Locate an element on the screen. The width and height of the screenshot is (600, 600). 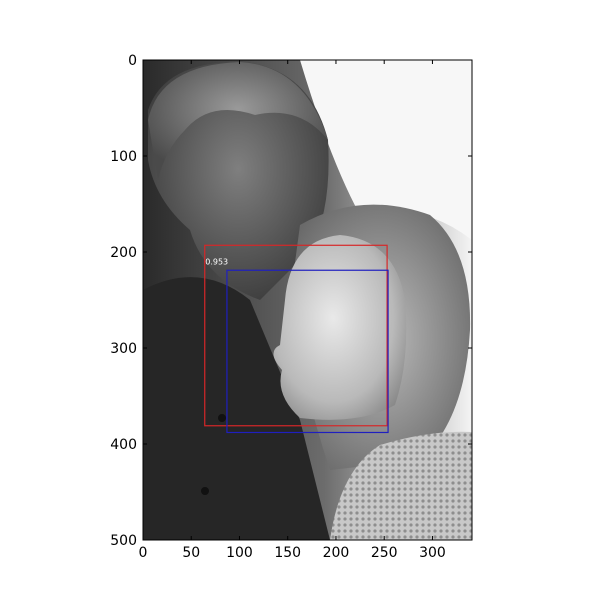
x-tick-label: 100 is located at coordinates (239, 553).